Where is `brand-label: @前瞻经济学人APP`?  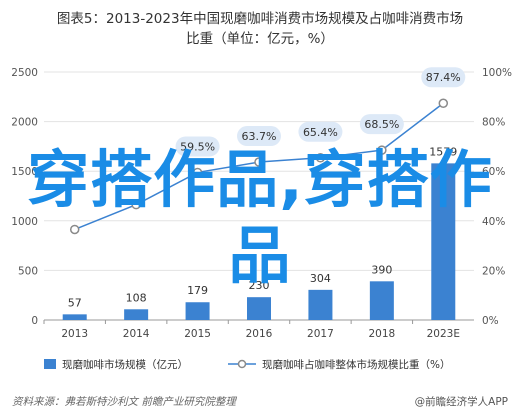 brand-label: @前瞻经济学人APP is located at coordinates (461, 402).